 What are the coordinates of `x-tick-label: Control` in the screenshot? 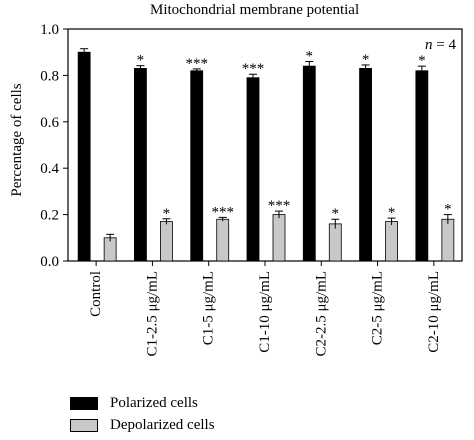 It's located at (96, 294).